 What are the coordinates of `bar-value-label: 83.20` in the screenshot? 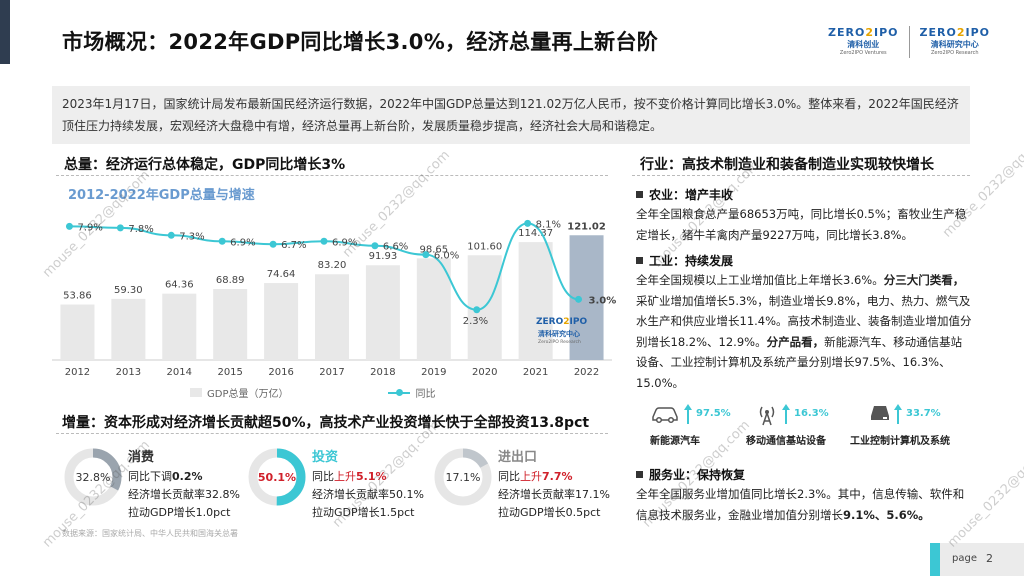 It's located at (332, 265).